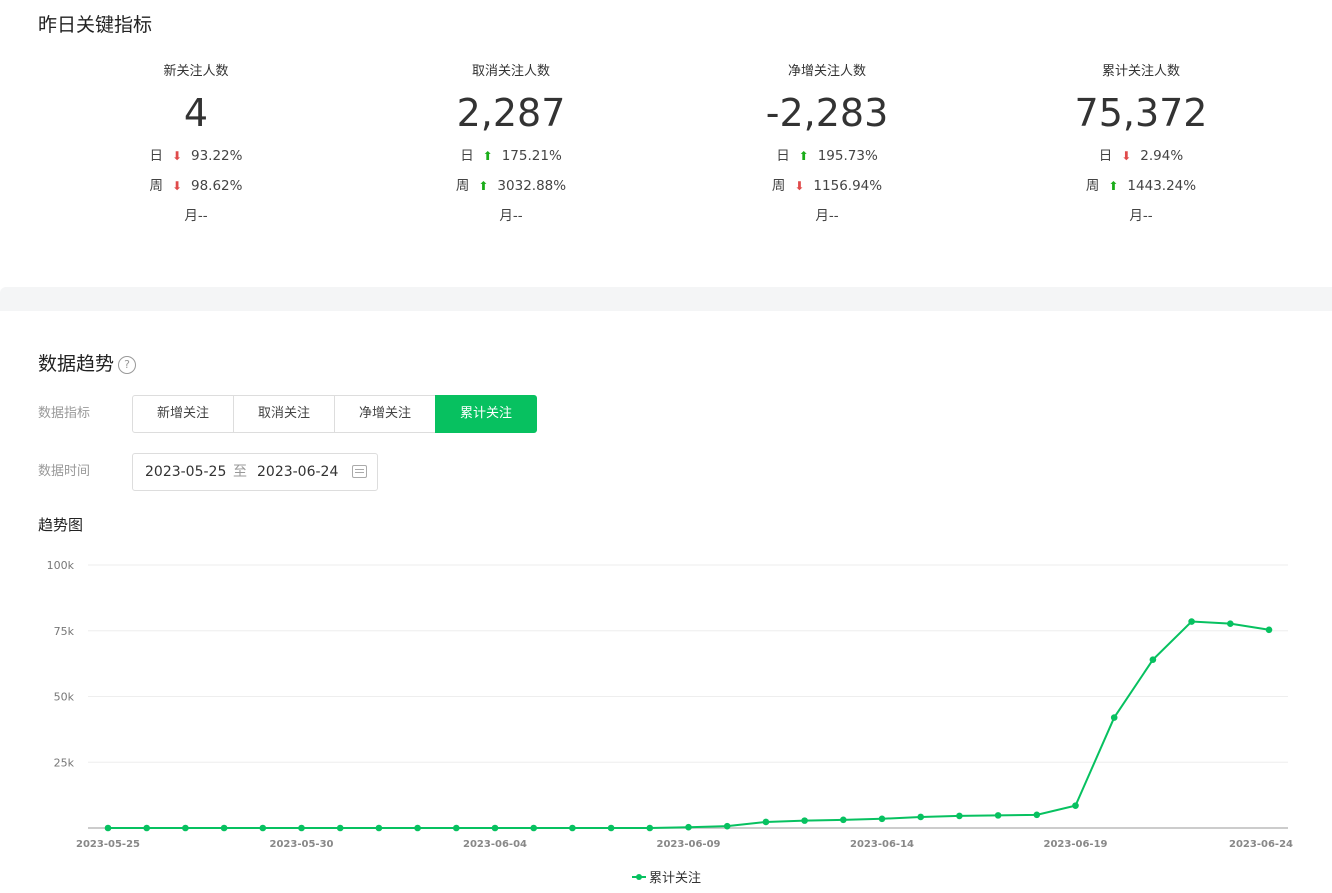 This screenshot has width=1332, height=893. What do you see at coordinates (196, 113) in the screenshot?
I see `metric-value: 4` at bounding box center [196, 113].